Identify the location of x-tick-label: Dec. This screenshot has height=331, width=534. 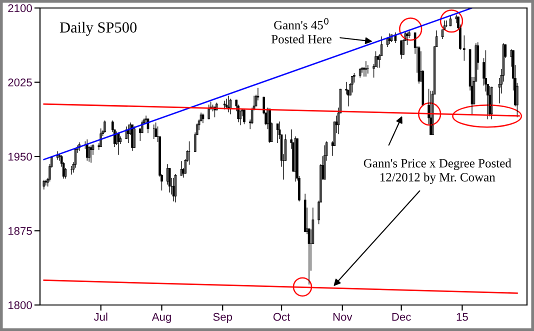
(401, 317).